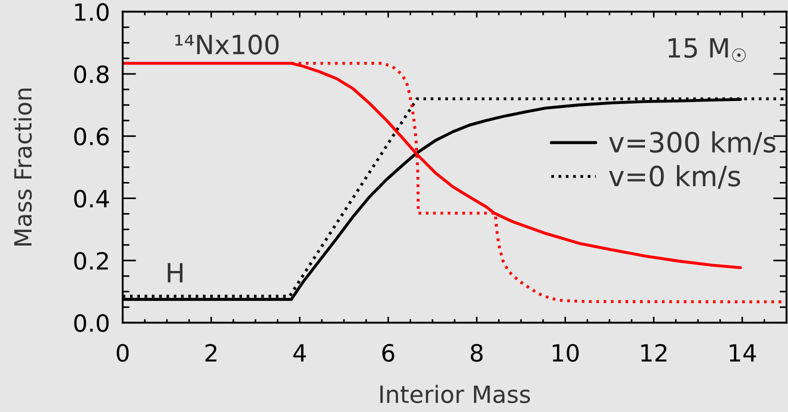  Describe the element at coordinates (565, 353) in the screenshot. I see `x-tick-label: 10` at that location.